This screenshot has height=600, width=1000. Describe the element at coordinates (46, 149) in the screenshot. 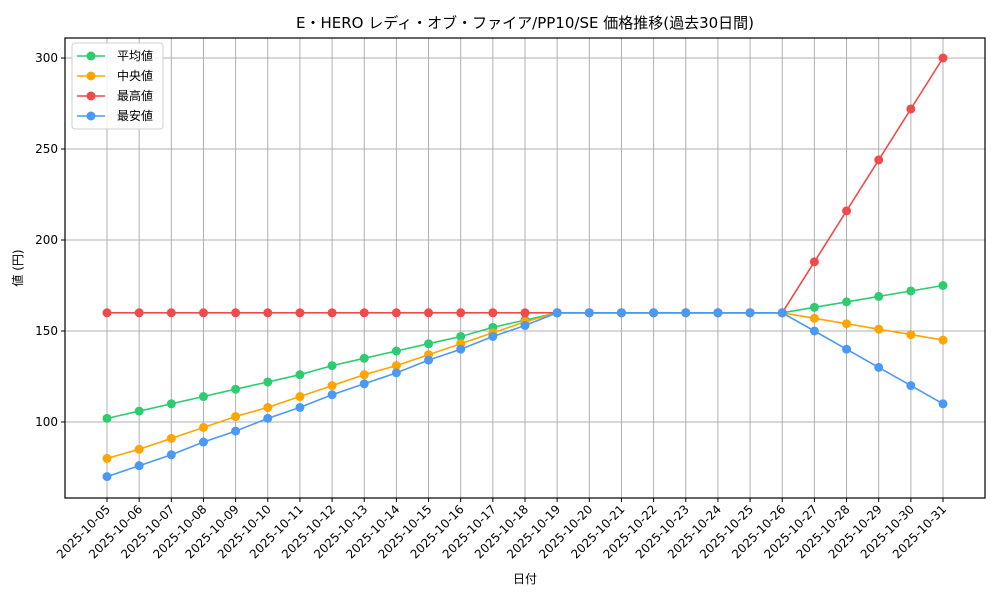

I see `y-tick-label: 250` at that location.